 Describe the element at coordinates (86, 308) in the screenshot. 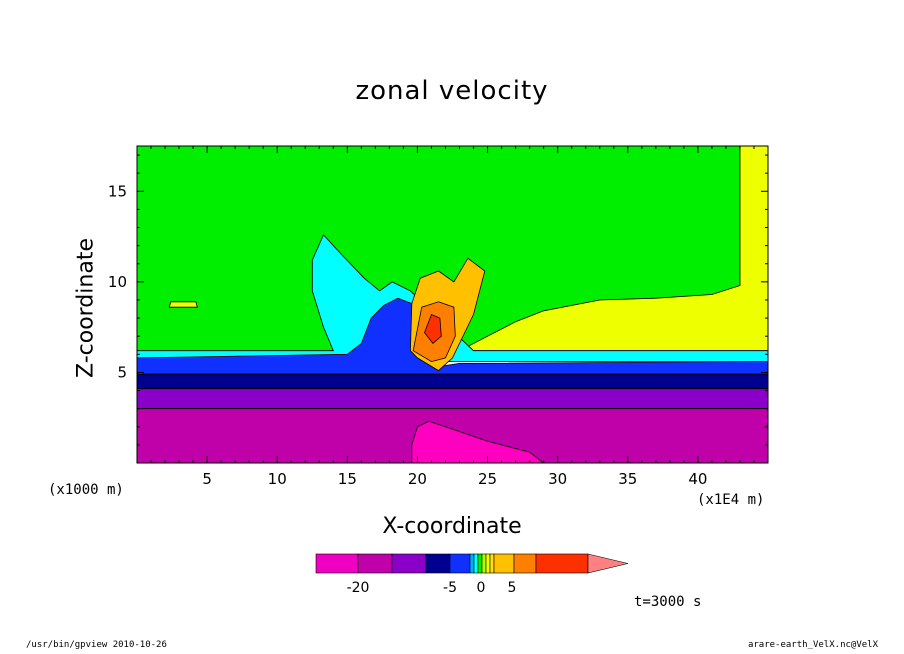

I see `y-axis-label: Z-coordinate` at that location.